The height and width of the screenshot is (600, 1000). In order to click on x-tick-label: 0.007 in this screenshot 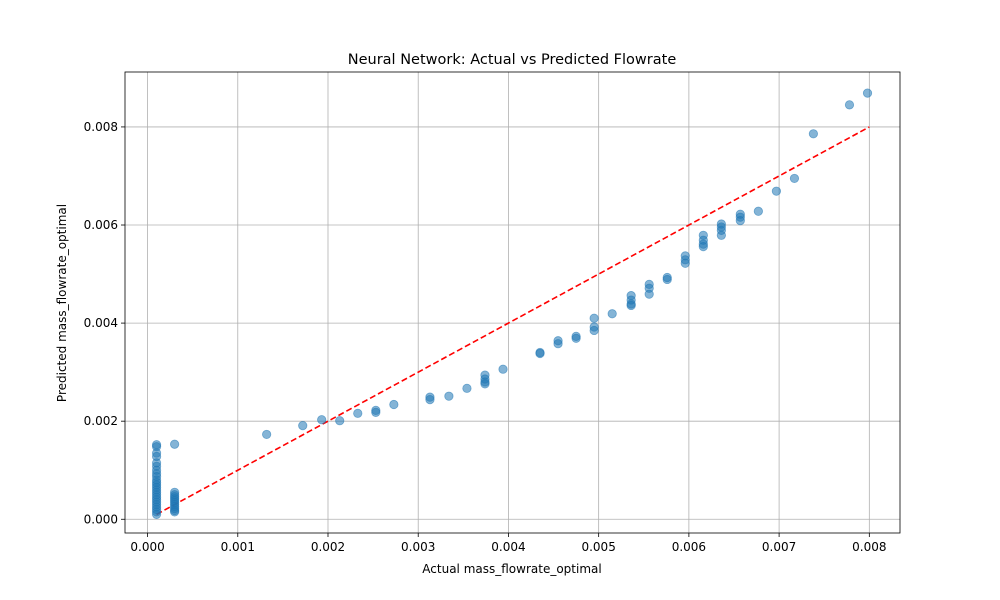, I will do `click(779, 547)`.